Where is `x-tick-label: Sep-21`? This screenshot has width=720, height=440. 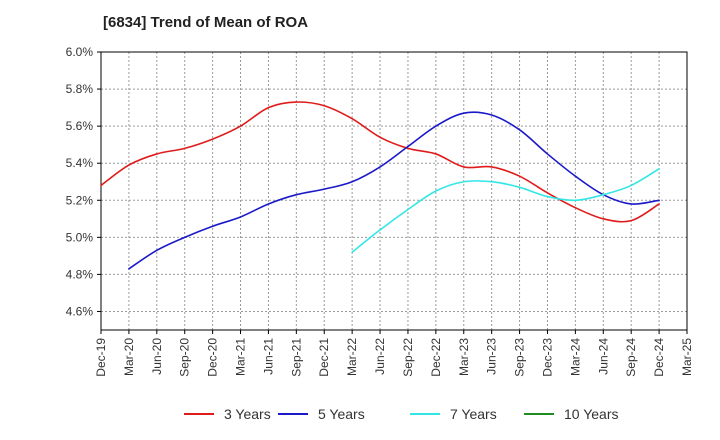
x-tick-label: Sep-21 is located at coordinates (296, 357).